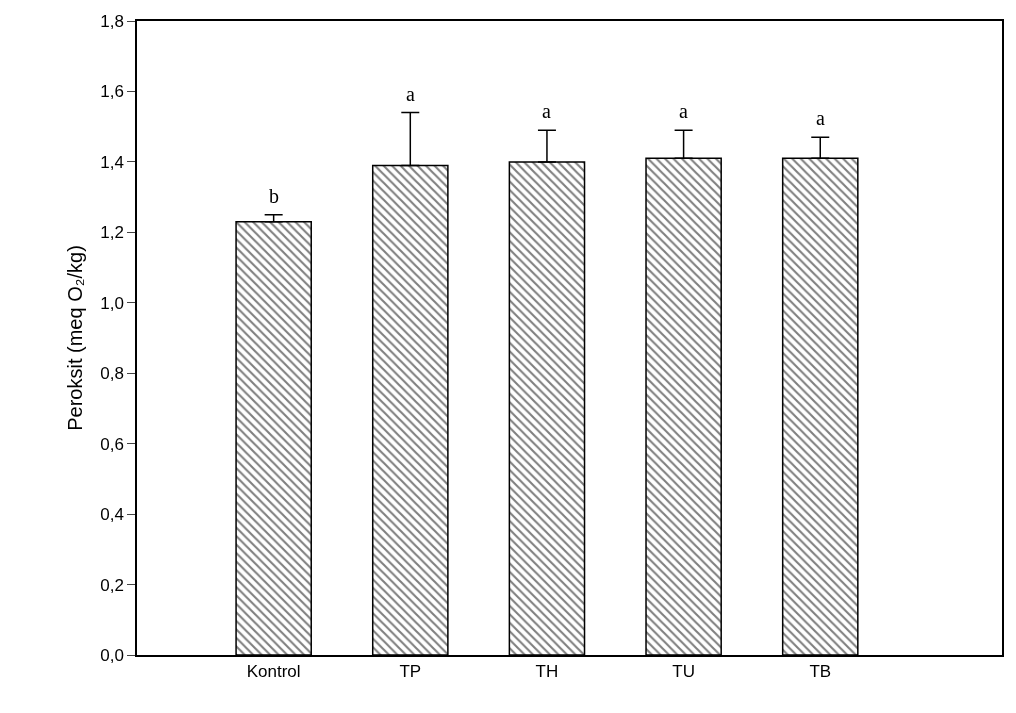 This screenshot has width=1016, height=713. Describe the element at coordinates (112, 655) in the screenshot. I see `y-tick-label: 0,0` at that location.